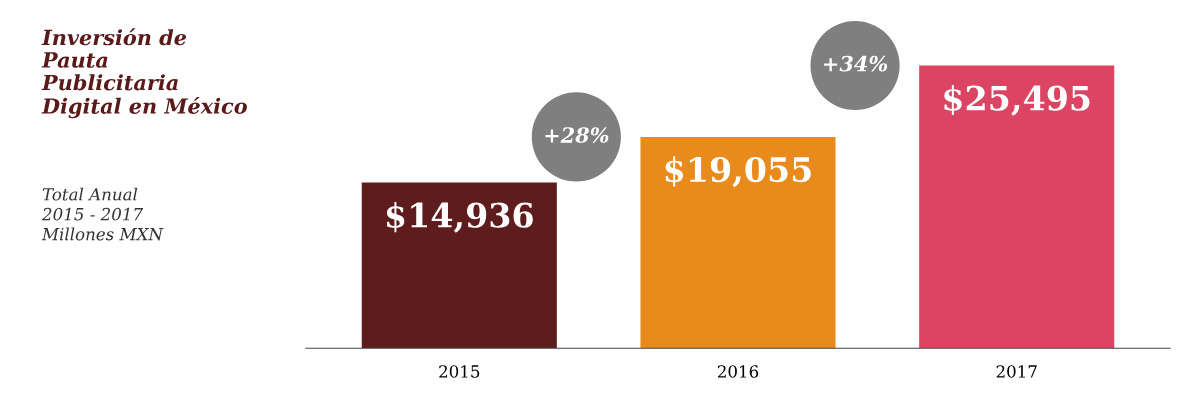  What do you see at coordinates (1017, 100) in the screenshot?
I see `data-label: $25,495` at bounding box center [1017, 100].